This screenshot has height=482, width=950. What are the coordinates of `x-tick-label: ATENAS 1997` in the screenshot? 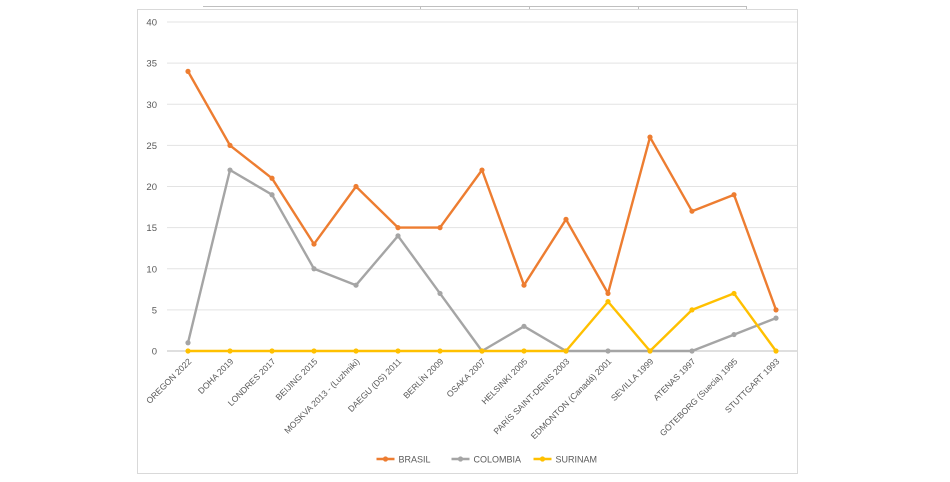 It's located at (674, 379).